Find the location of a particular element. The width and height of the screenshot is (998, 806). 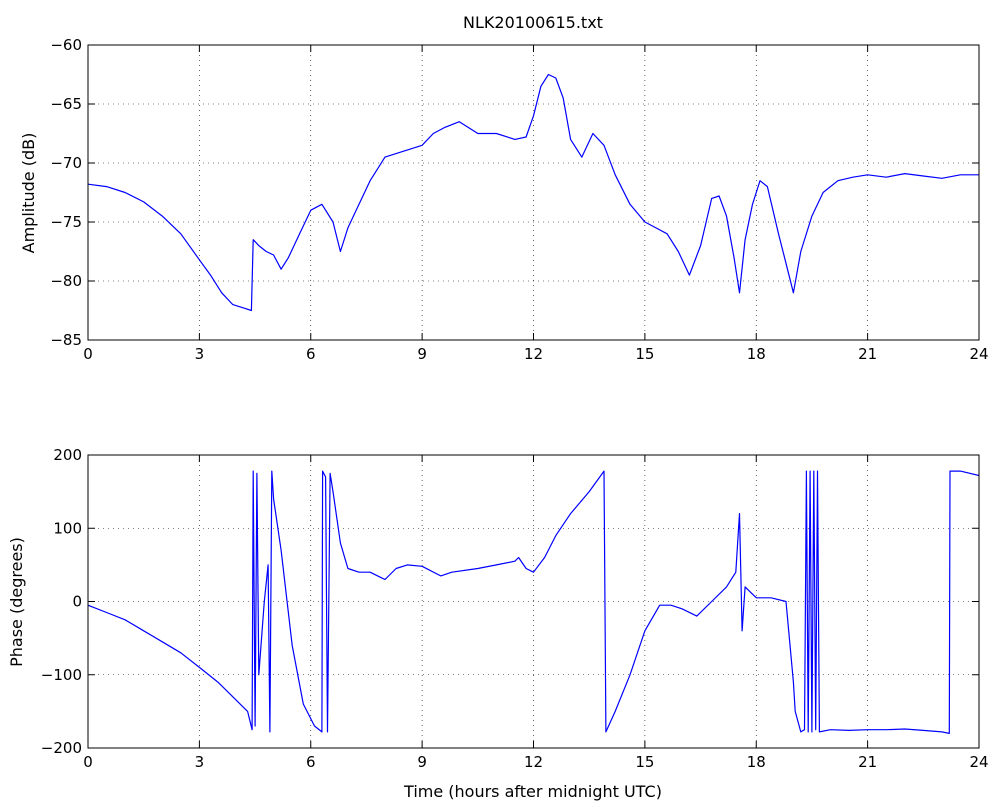

x-axis-title: Time (hours after midnight UTC) is located at coordinates (532, 791).